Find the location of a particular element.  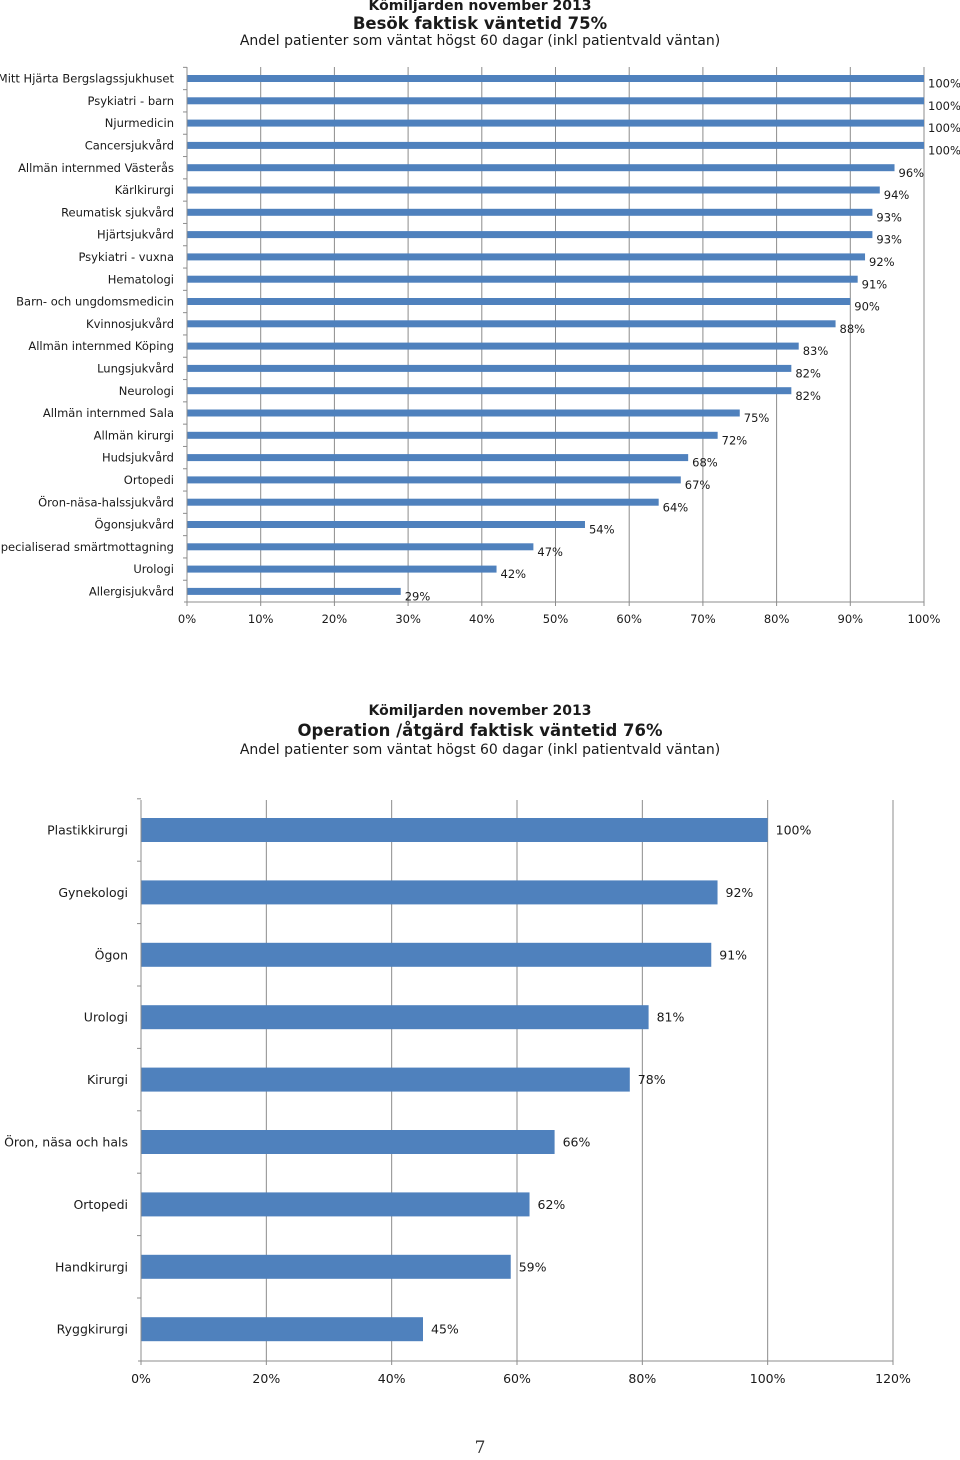

chart2-subtitle: Operation /åtgärd faktisk väntetid 76% is located at coordinates (480, 730).